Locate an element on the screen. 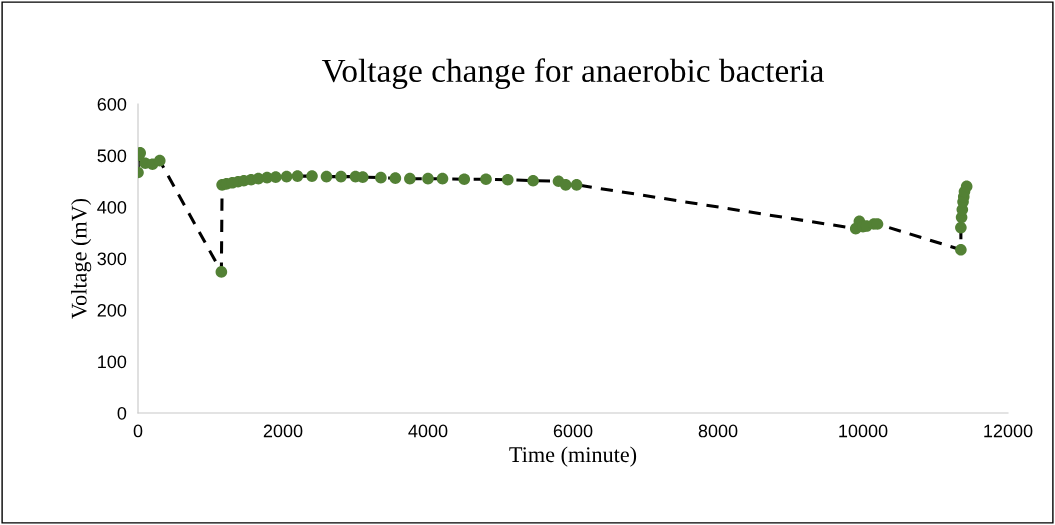 This screenshot has height=525, width=1055. y-axis-title: Voltage (mV) is located at coordinates (81, 258).